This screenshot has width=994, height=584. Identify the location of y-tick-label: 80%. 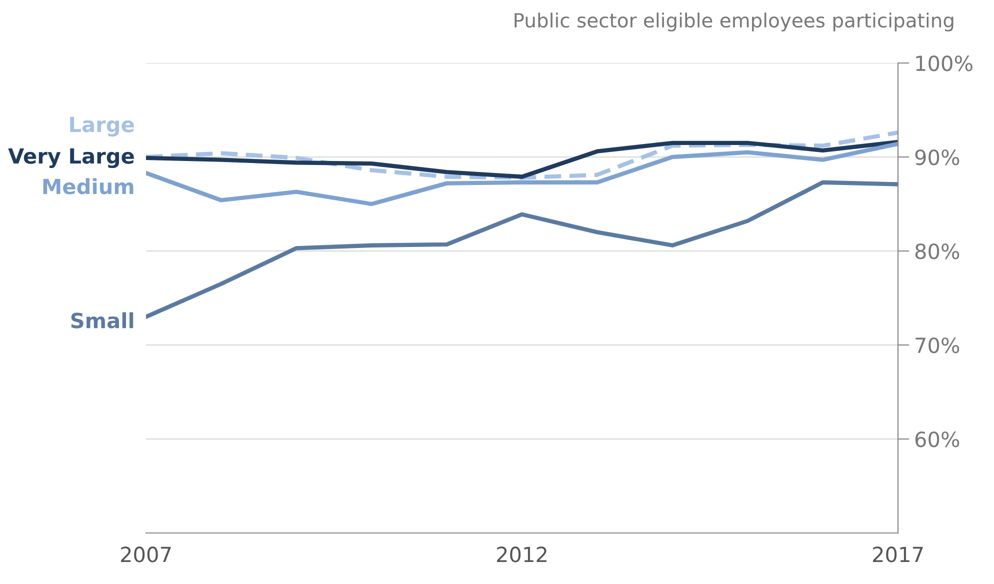
(937, 251).